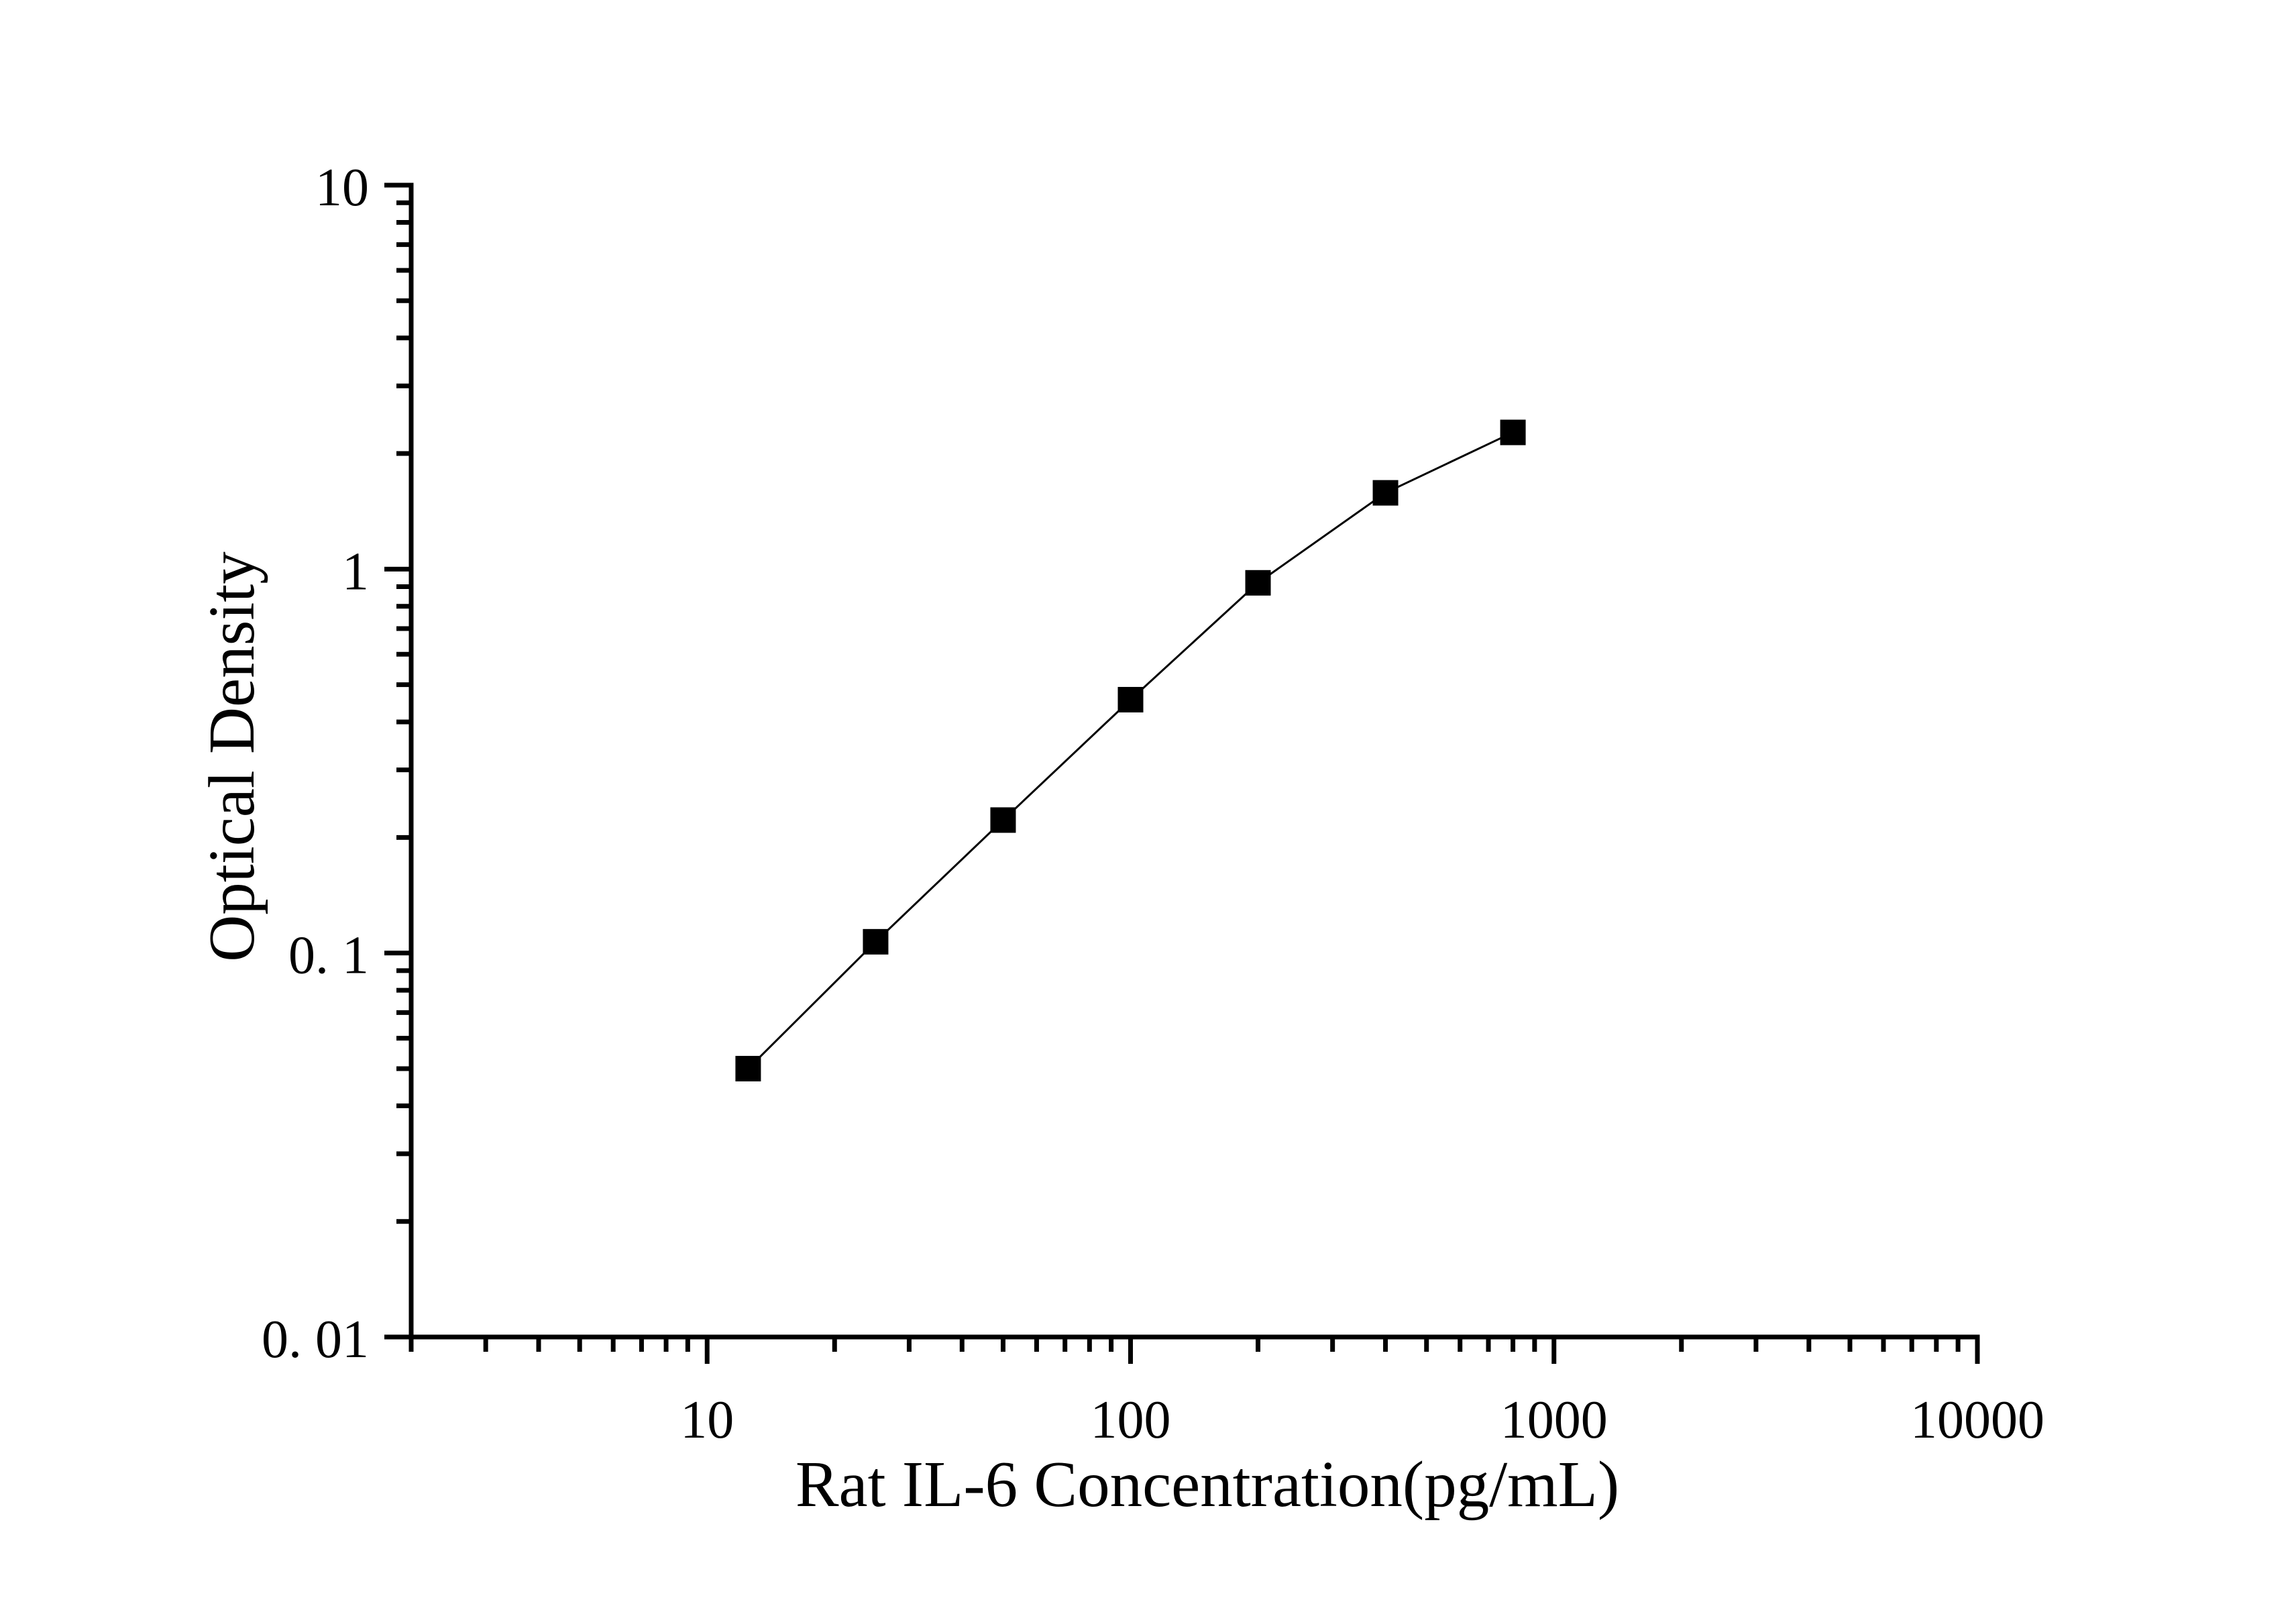 The height and width of the screenshot is (1604, 2296). I want to click on x-axis-label: Rat IL-6 Concentration(pg/mL), so click(1207, 1484).